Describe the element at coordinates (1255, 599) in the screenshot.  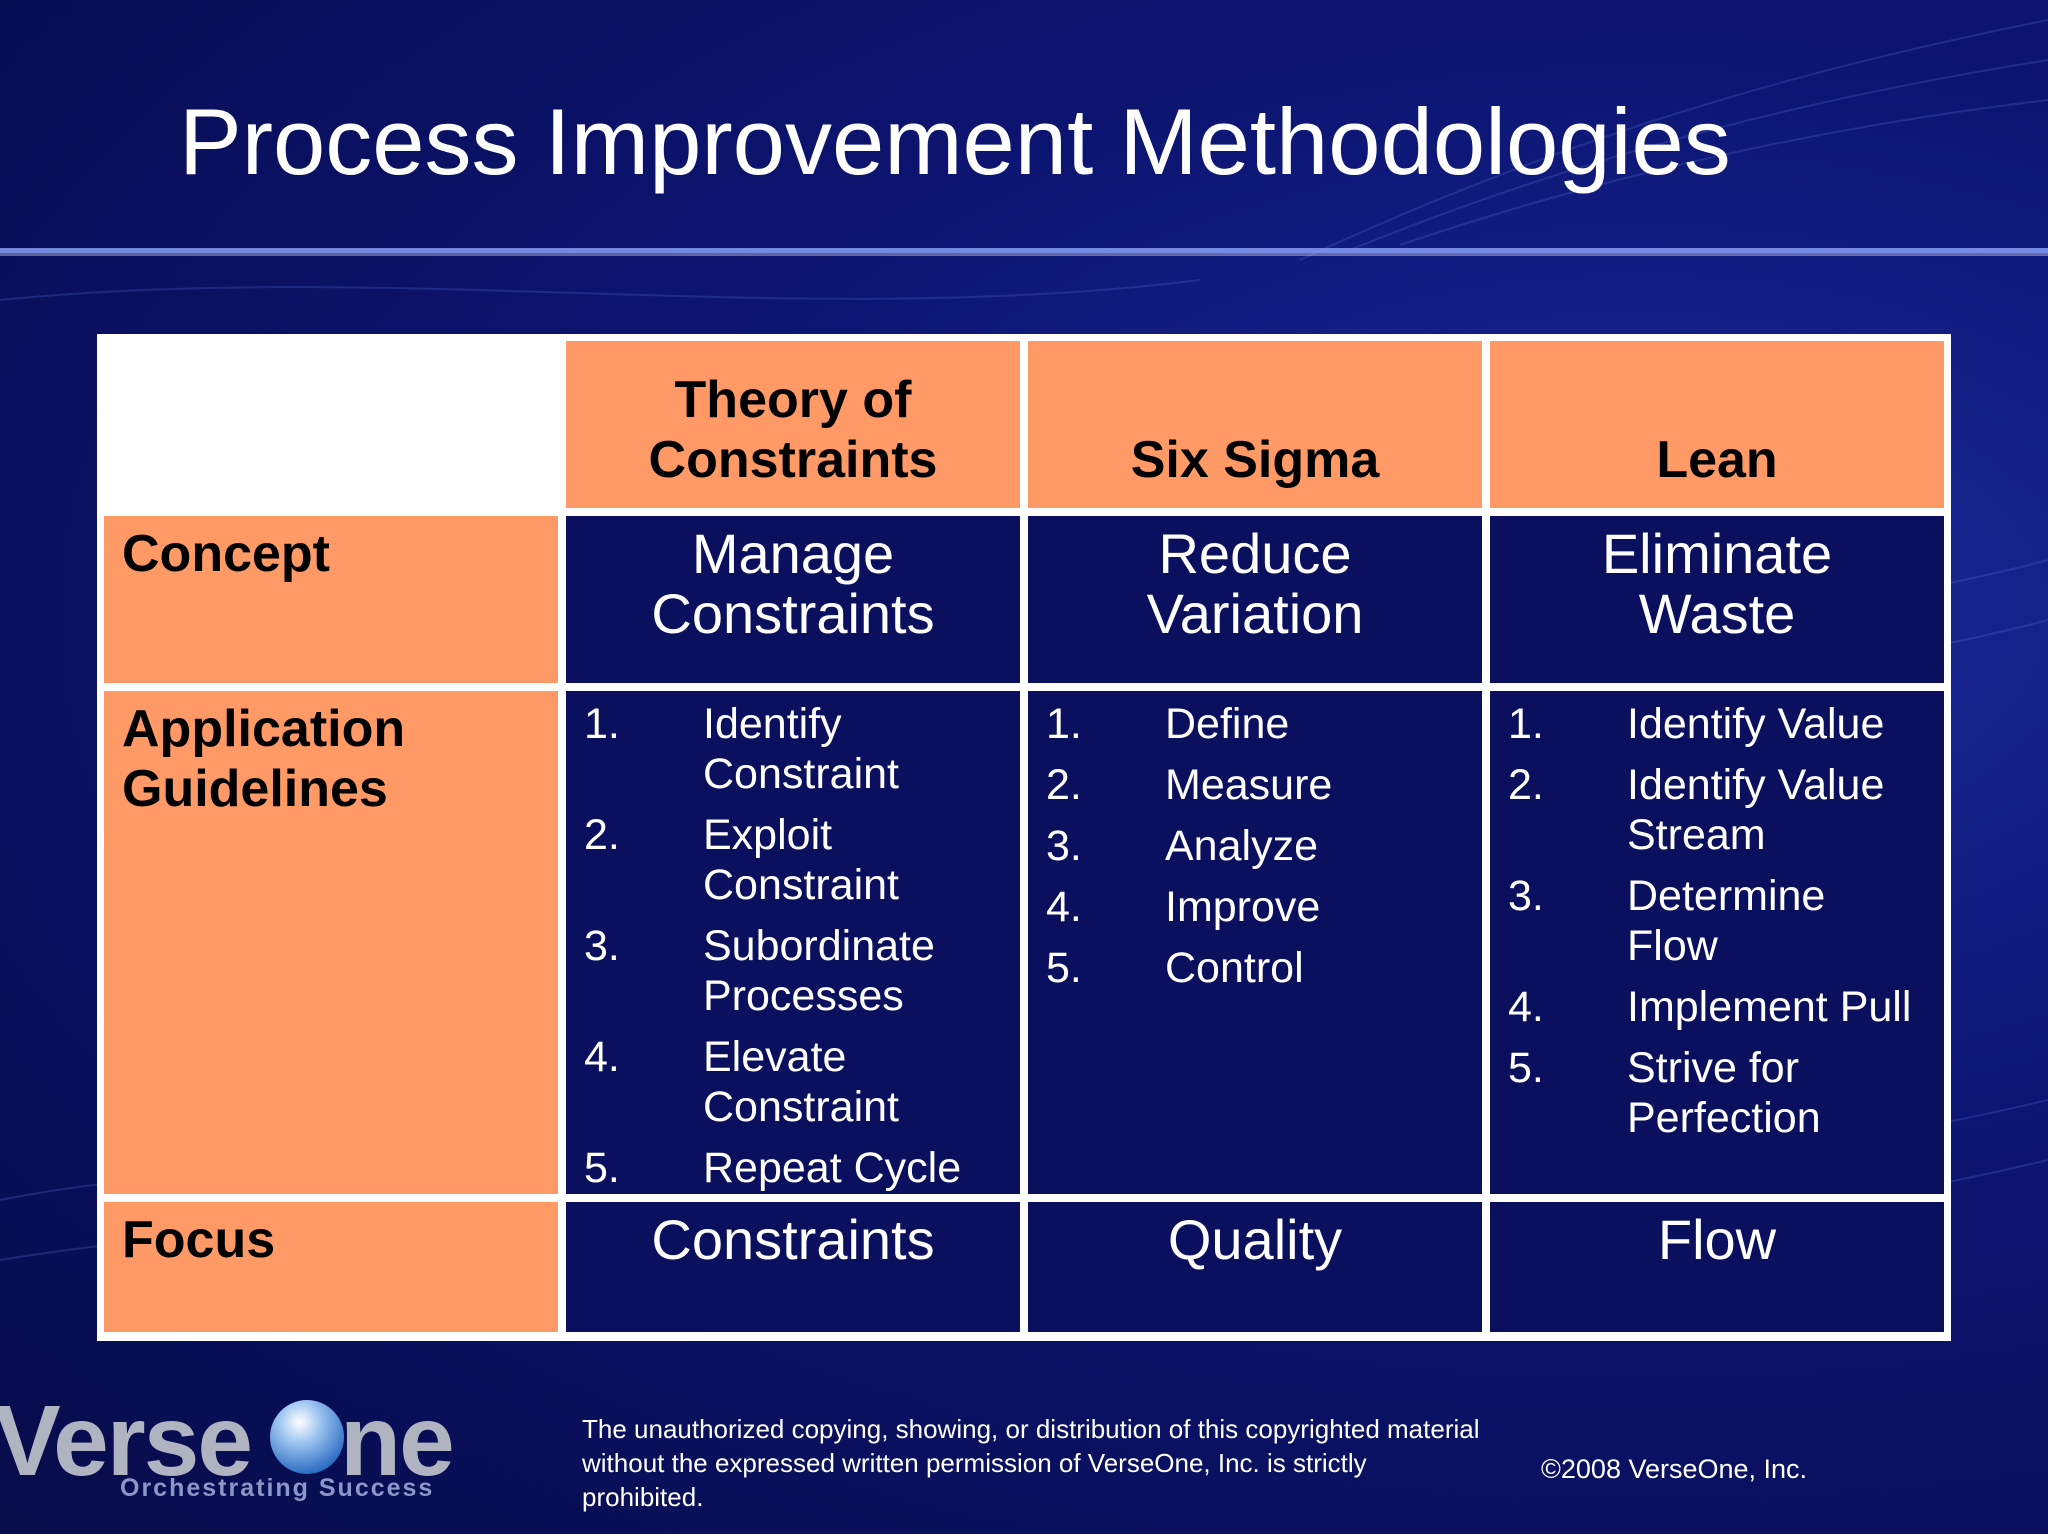
I see `table-cell: Reduce Variation` at that location.